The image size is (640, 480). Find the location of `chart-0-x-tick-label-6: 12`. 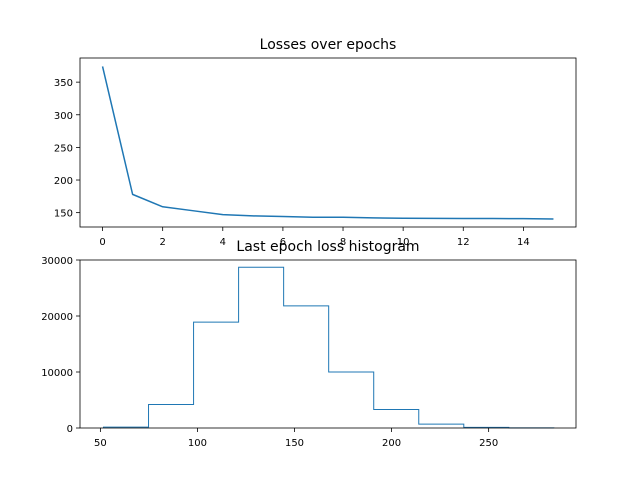

chart-0-x-tick-label-6: 12 is located at coordinates (463, 242).